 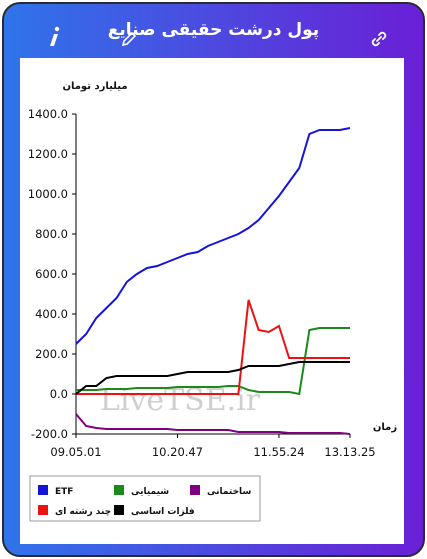 I want to click on y-tick-label: 1400.0, so click(x=48, y=114).